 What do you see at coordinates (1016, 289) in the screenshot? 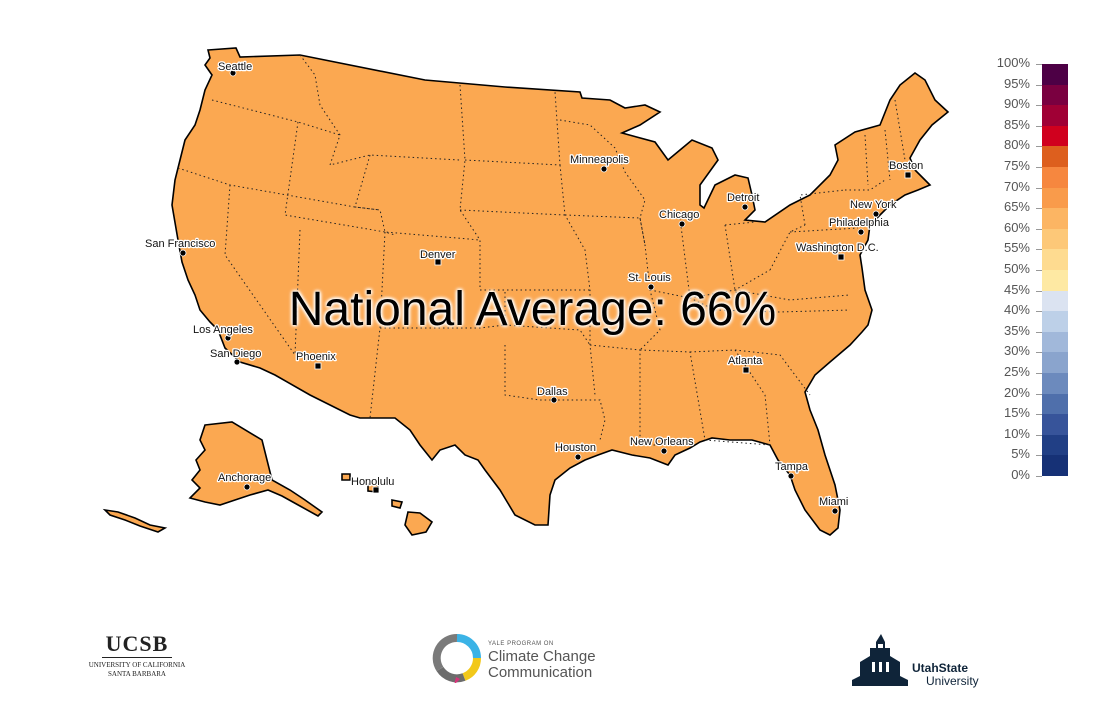
I see `legend-label: 45%` at bounding box center [1016, 289].